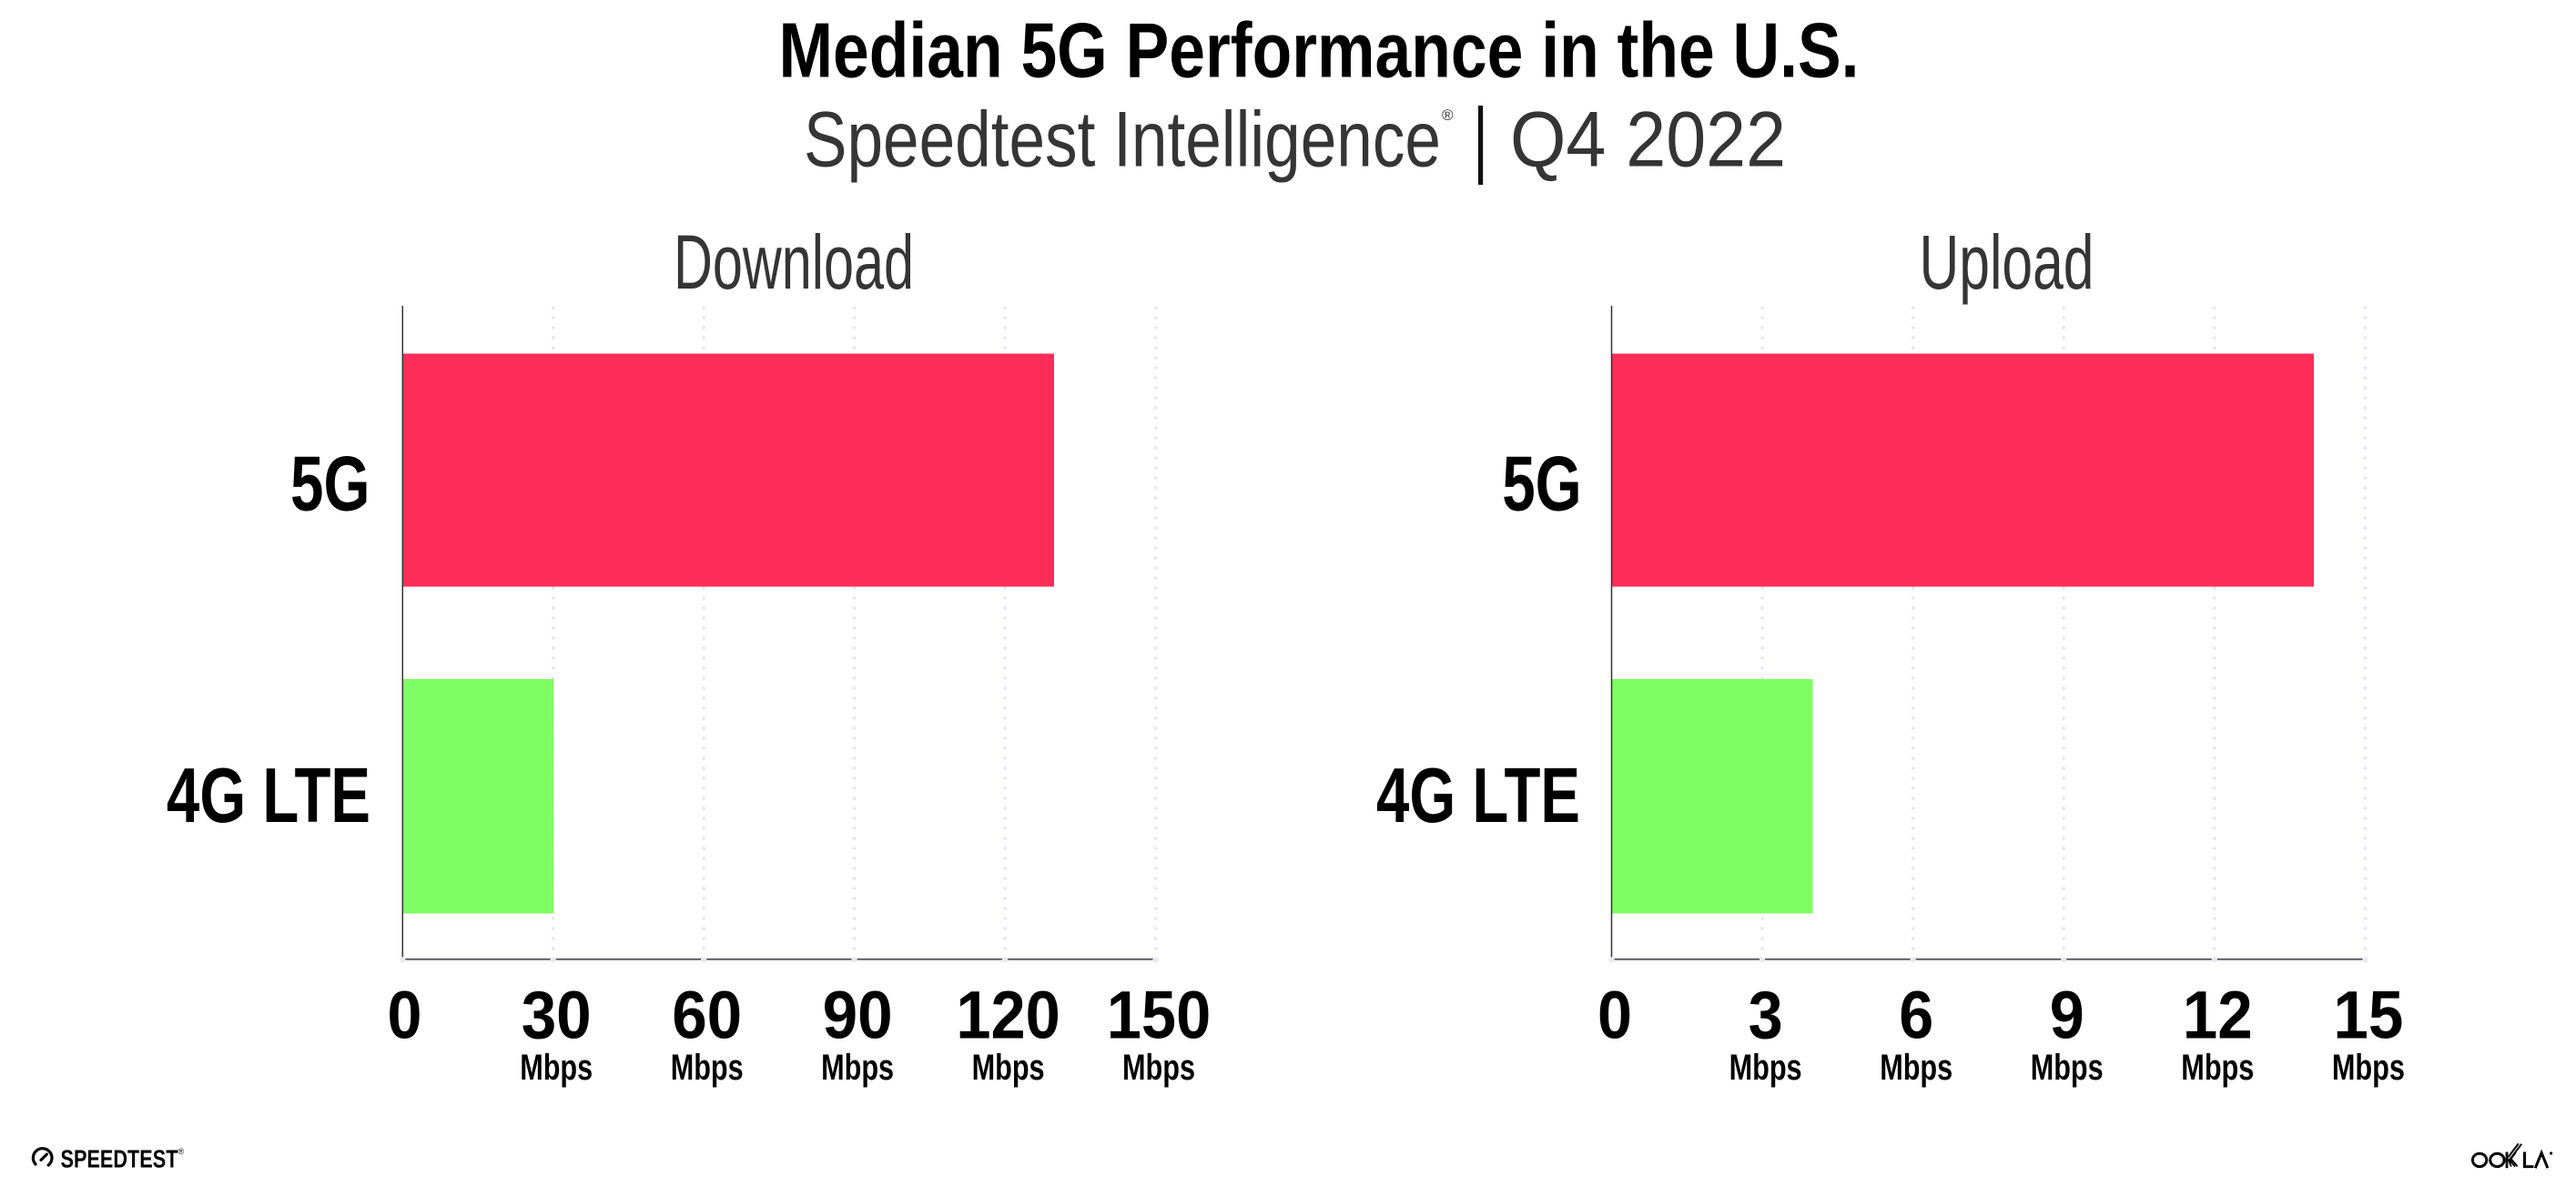  What do you see at coordinates (119, 1159) in the screenshot?
I see `svg-text: SPEEDTEST` at bounding box center [119, 1159].